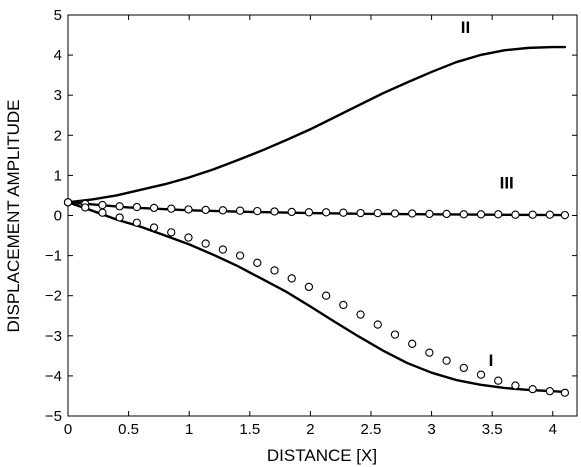 The image size is (581, 467). What do you see at coordinates (310, 429) in the screenshot?
I see `x-tick-label: 2` at bounding box center [310, 429].